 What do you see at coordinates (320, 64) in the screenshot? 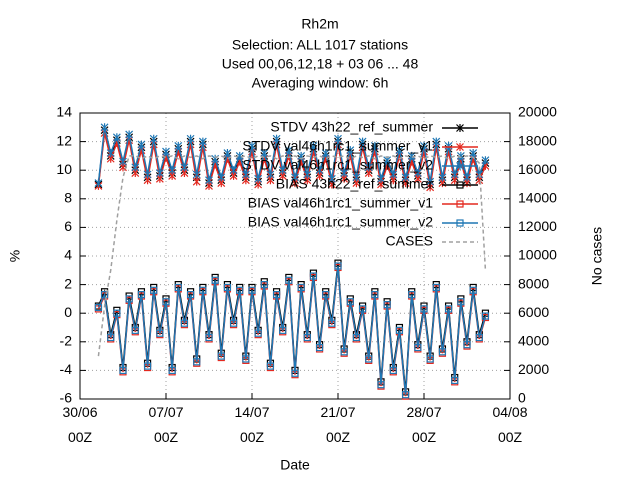
I see `chart-subtitle: Used 00,06,12,18 + 03 06 ... 48` at bounding box center [320, 64].